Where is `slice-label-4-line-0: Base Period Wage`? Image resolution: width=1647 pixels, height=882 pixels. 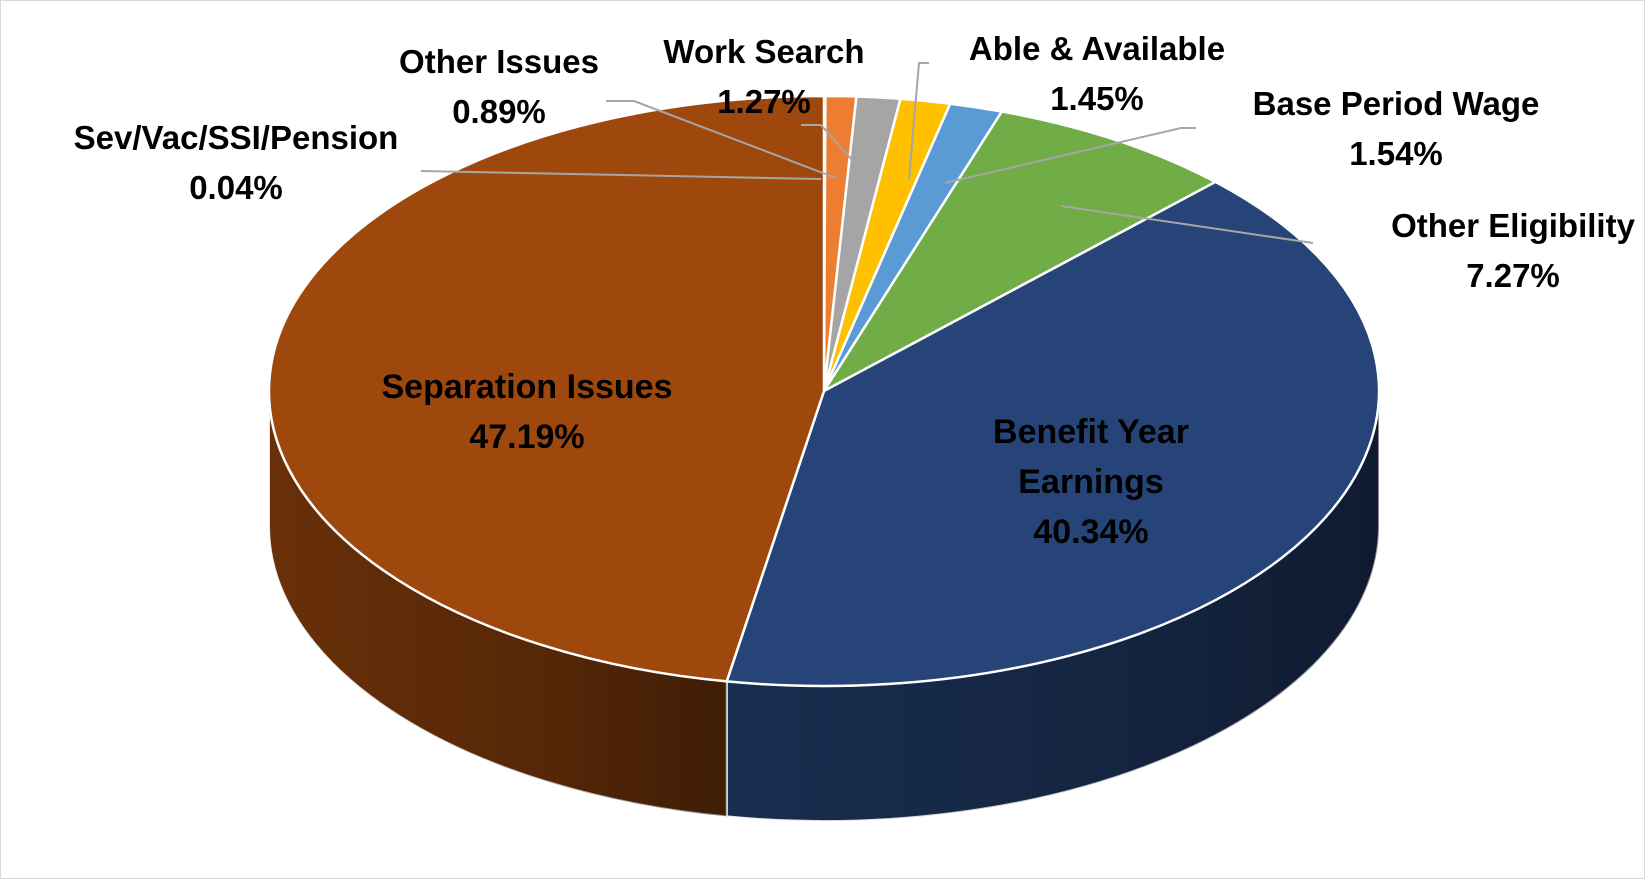
slice-label-4-line-0: Base Period Wage is located at coordinates (1396, 103).